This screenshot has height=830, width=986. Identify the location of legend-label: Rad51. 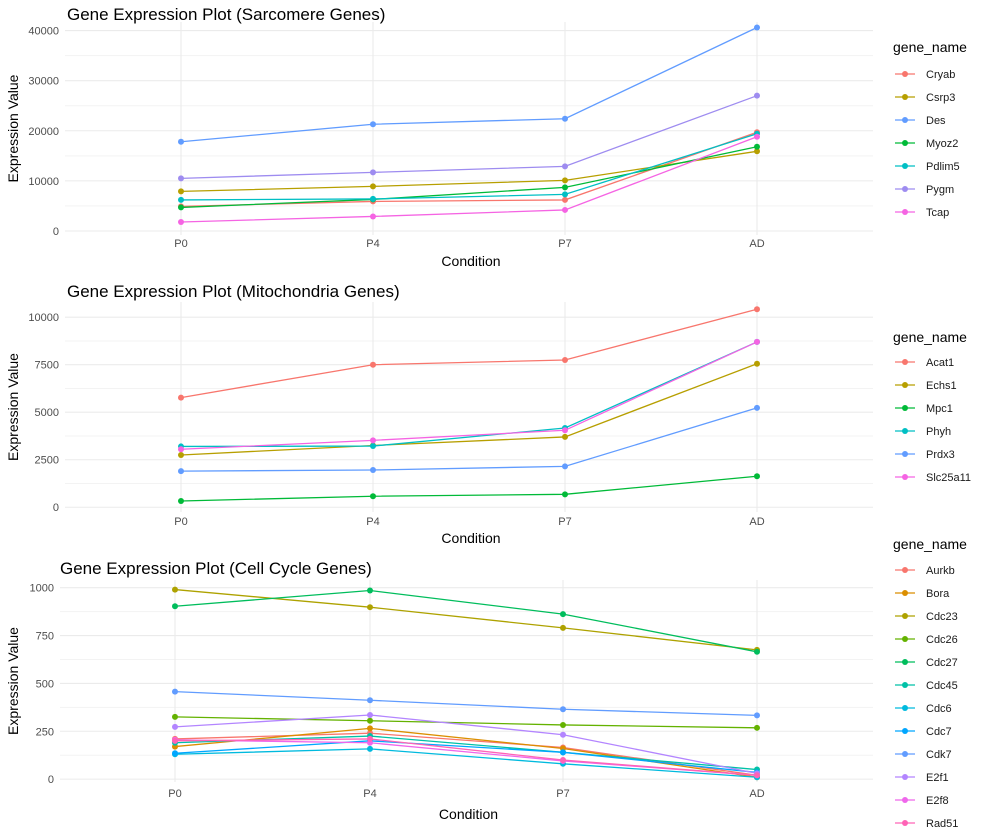
(942, 824).